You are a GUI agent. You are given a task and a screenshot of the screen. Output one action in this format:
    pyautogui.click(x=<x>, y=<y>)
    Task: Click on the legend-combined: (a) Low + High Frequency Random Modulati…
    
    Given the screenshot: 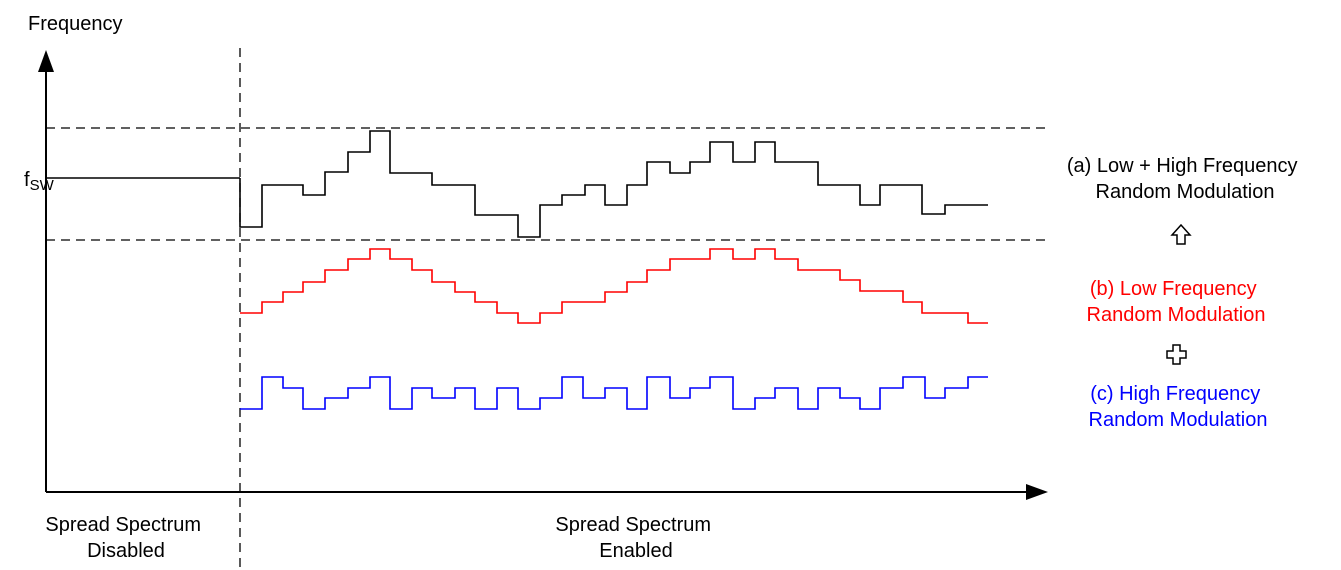 What is the action you would take?
    pyautogui.click(x=1185, y=179)
    